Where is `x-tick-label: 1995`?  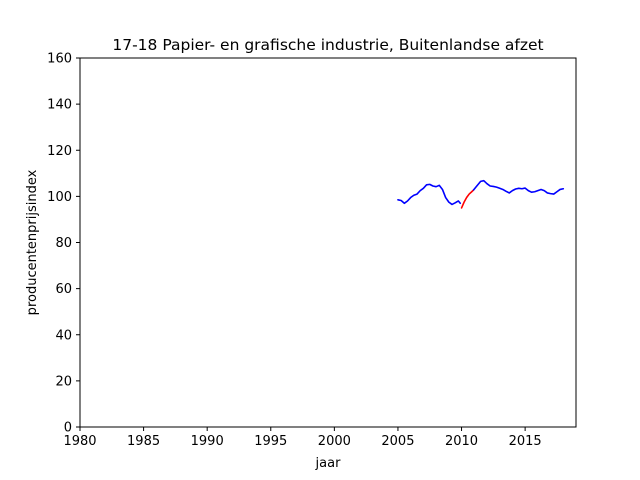 x-tick-label: 1995 is located at coordinates (270, 441).